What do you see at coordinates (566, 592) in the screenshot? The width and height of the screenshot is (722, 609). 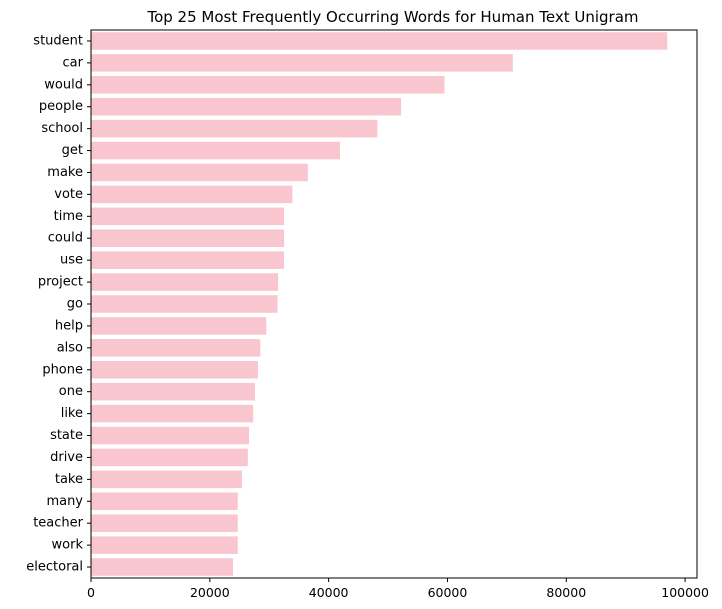 I see `x-tick-label: 80000` at bounding box center [566, 592].